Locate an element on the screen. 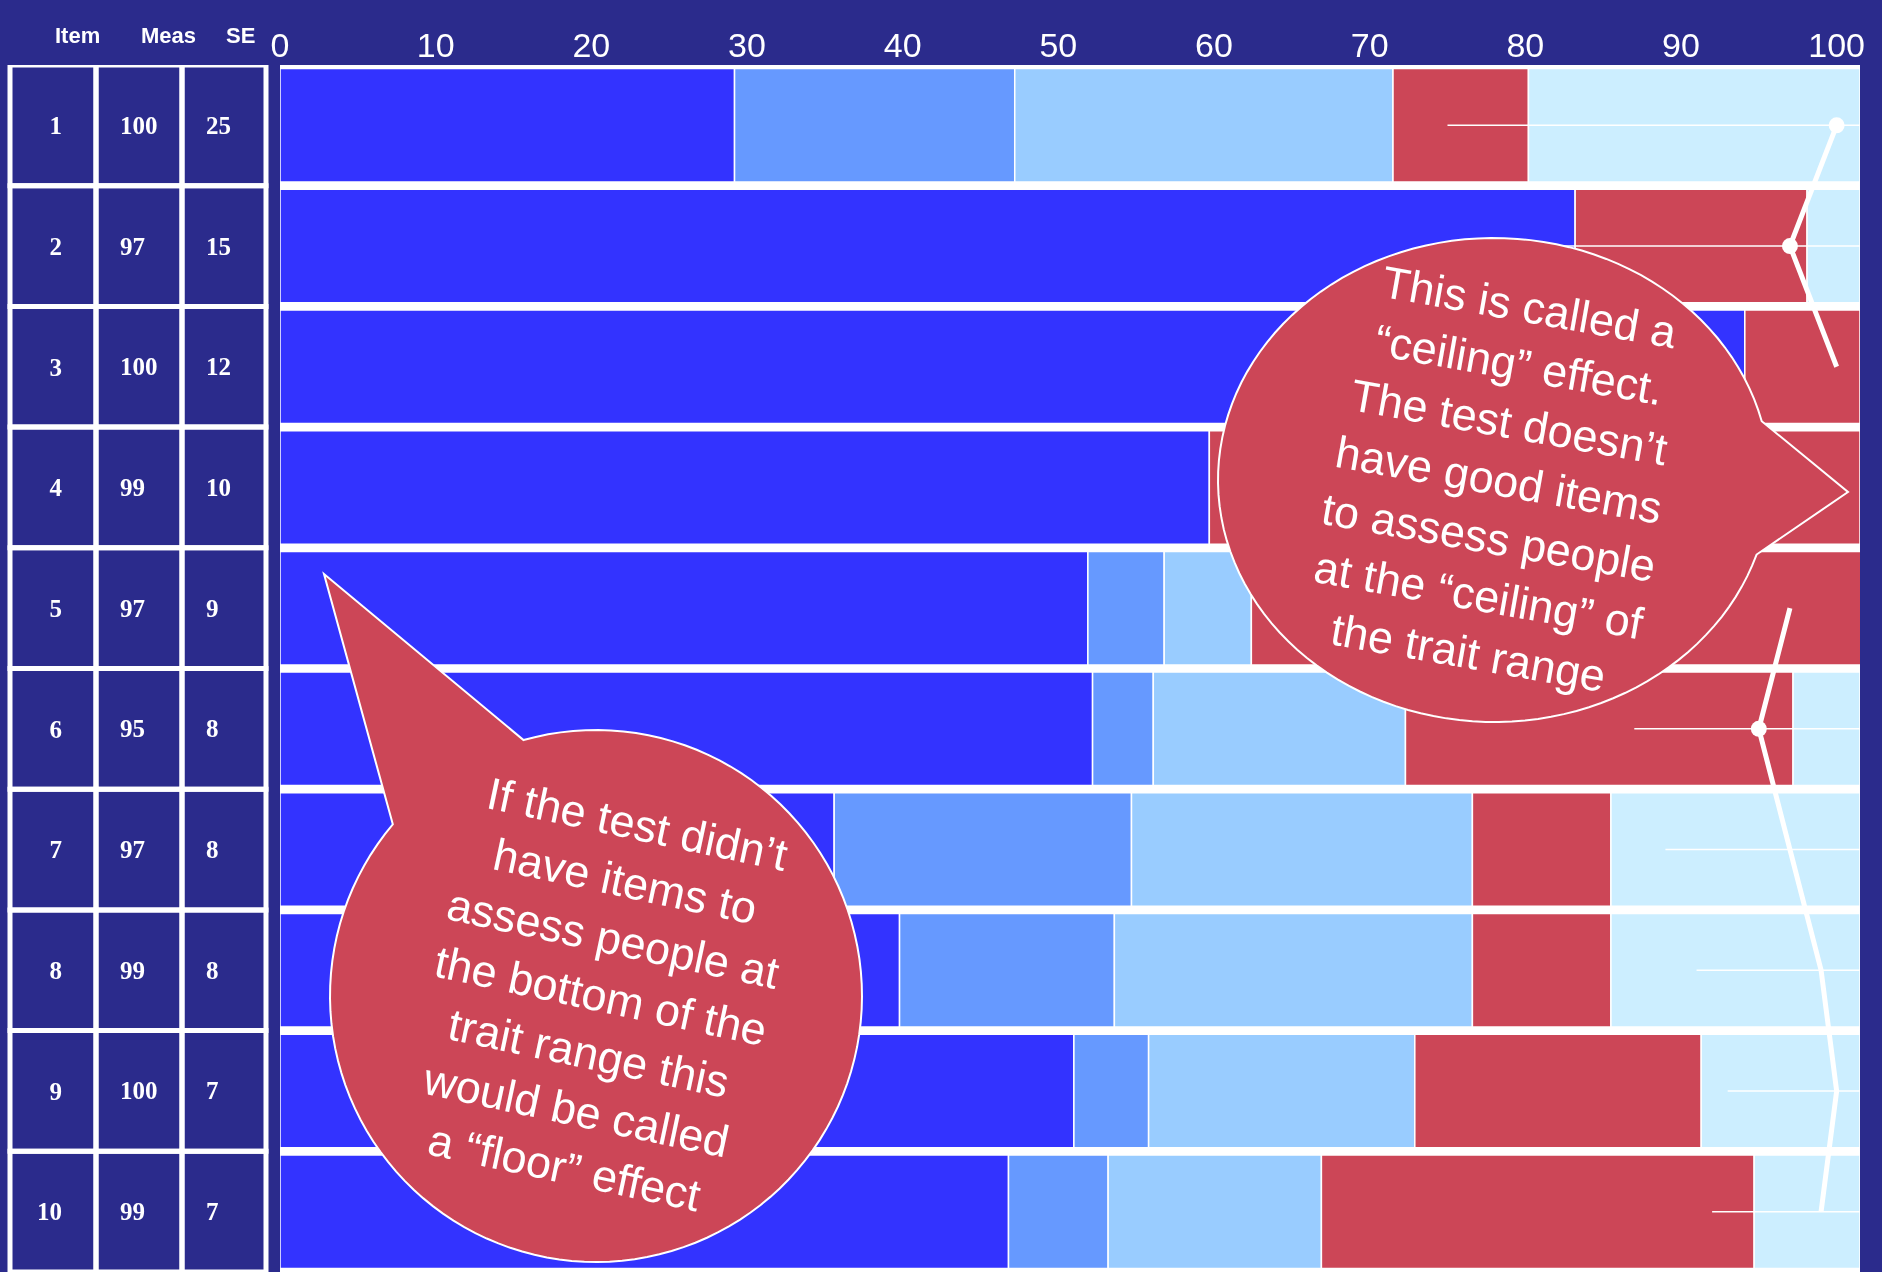 This screenshot has width=1882, height=1272. text: Item is located at coordinates (78, 35).